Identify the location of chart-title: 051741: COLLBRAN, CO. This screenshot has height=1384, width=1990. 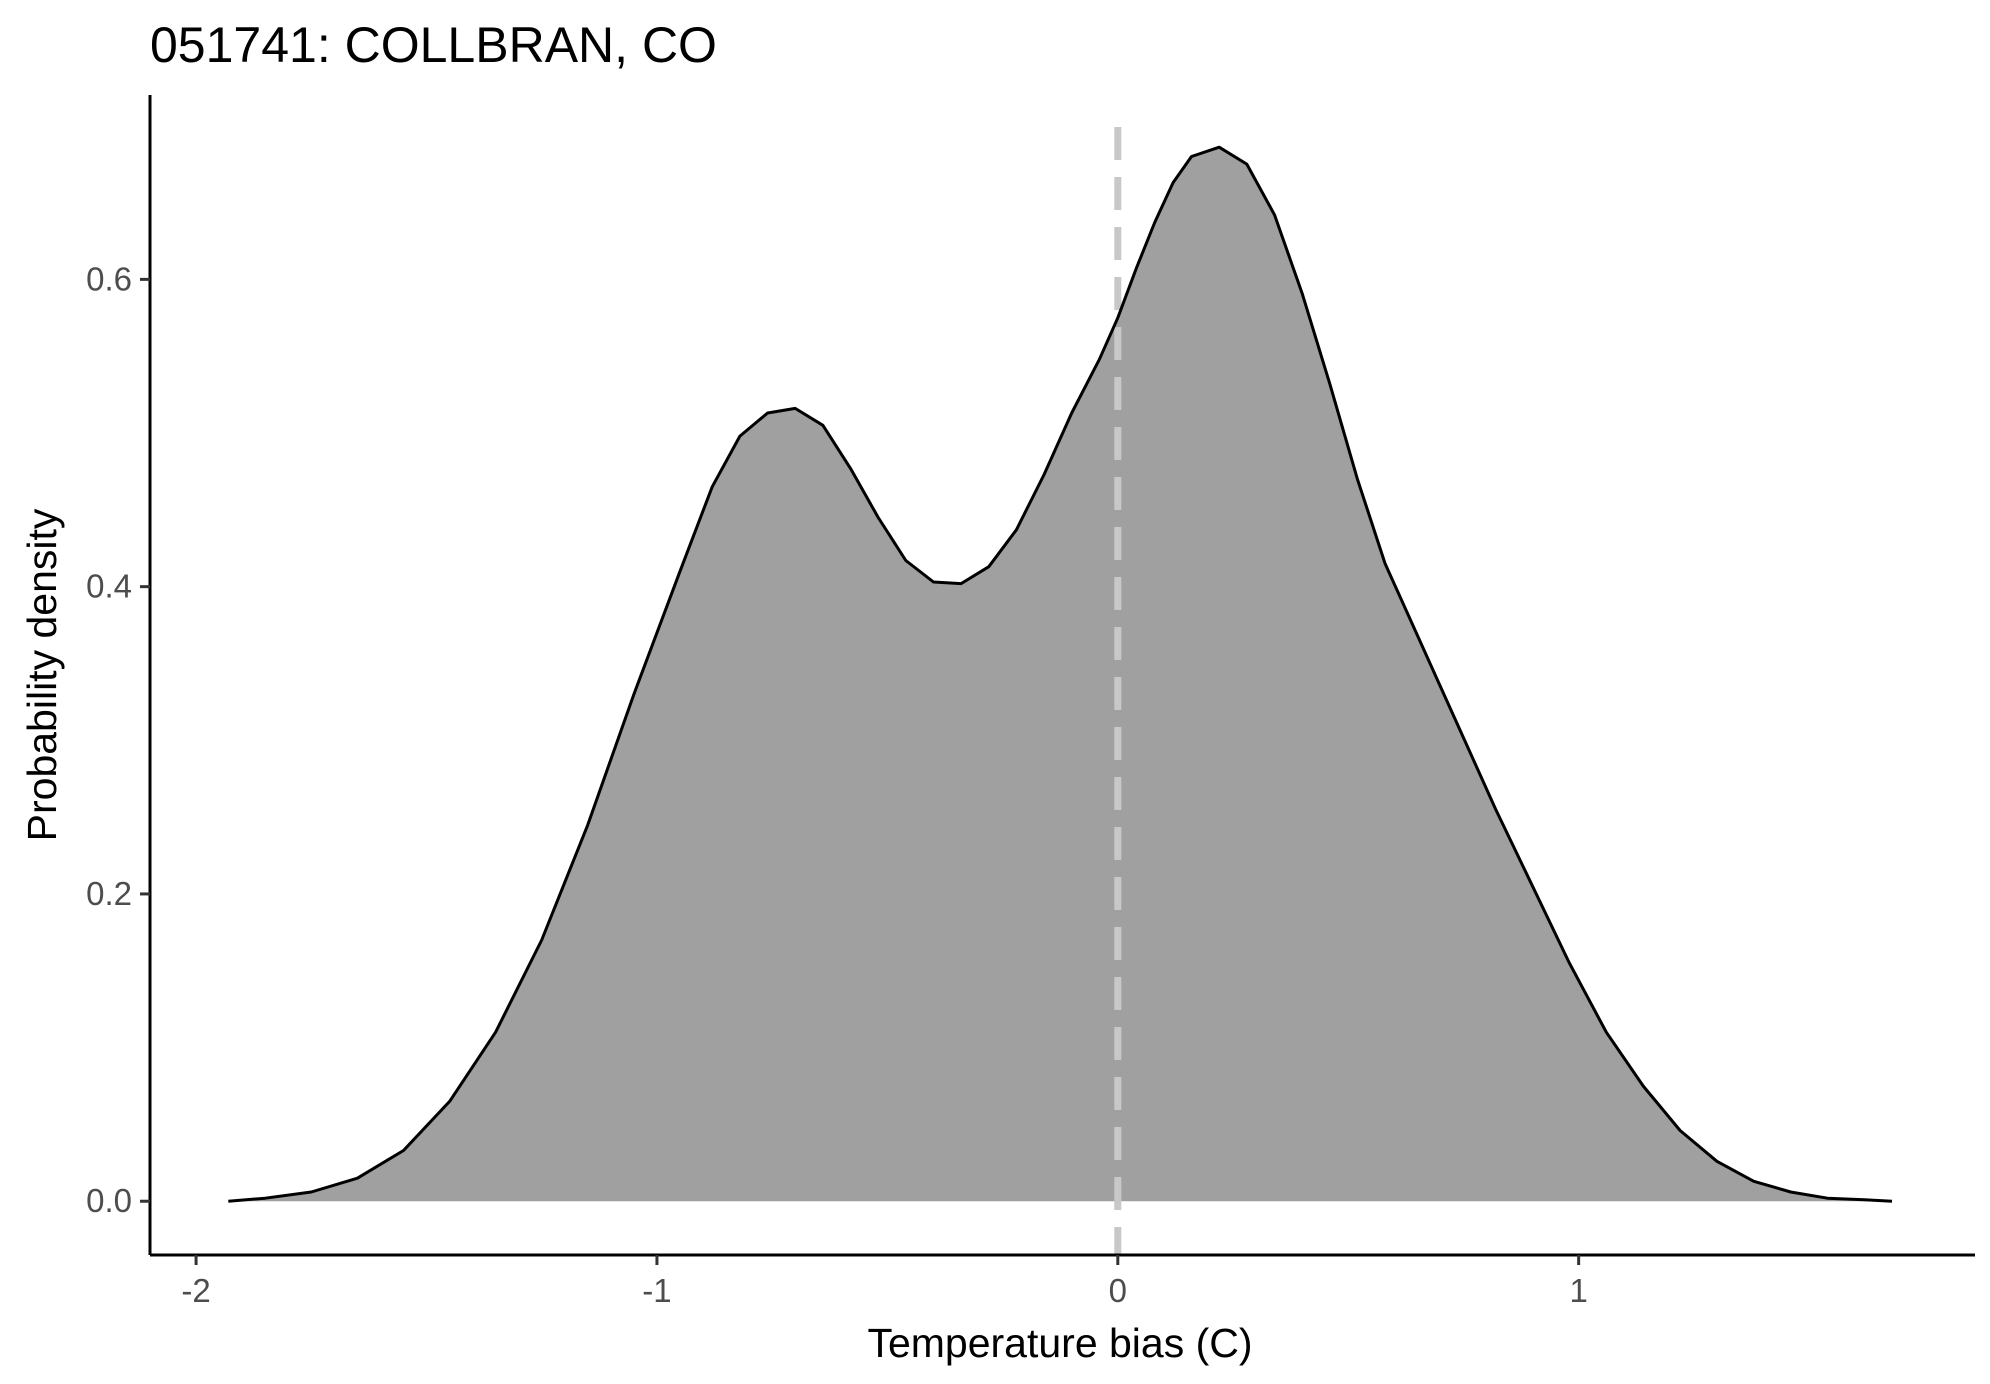
(433, 45).